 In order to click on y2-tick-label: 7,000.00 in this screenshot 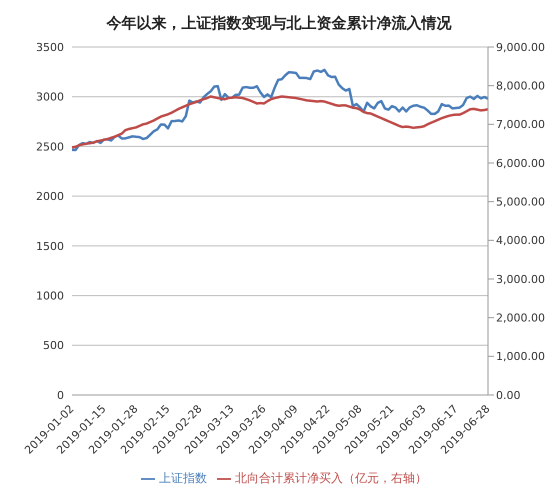, I will do `click(520, 125)`.